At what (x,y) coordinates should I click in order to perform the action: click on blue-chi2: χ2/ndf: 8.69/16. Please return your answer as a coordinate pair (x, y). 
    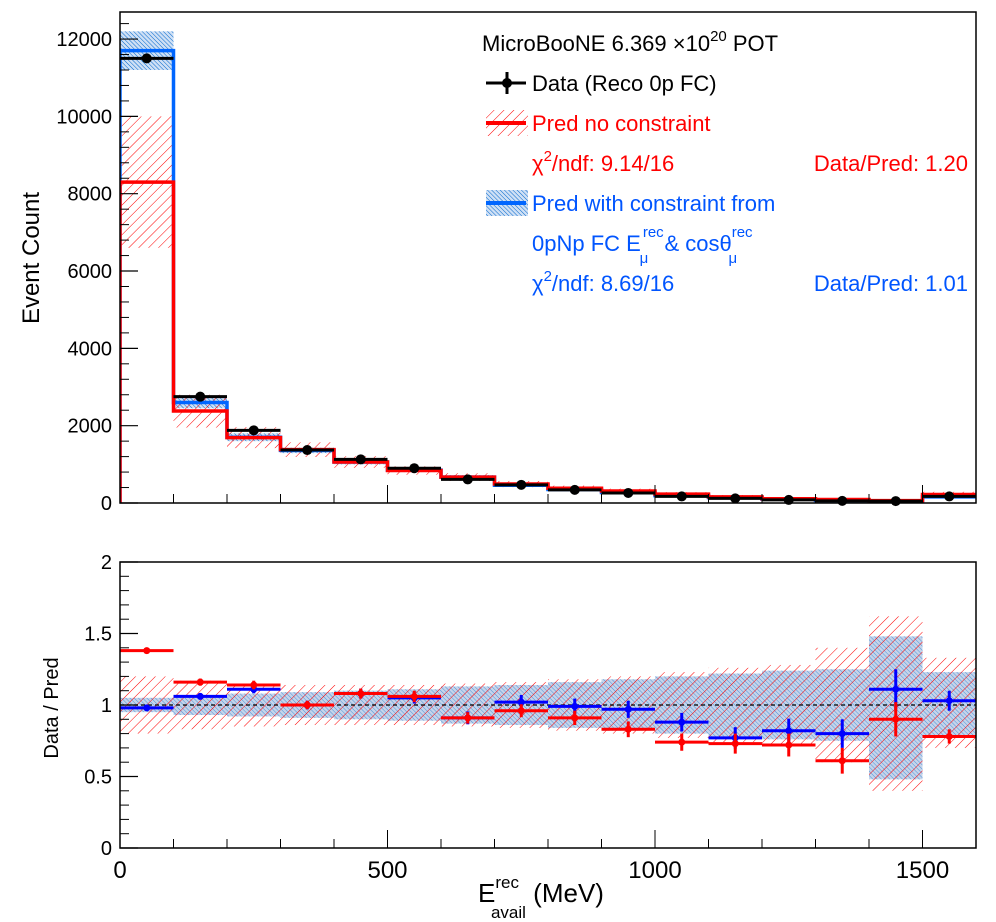
    Looking at the image, I should click on (603, 282).